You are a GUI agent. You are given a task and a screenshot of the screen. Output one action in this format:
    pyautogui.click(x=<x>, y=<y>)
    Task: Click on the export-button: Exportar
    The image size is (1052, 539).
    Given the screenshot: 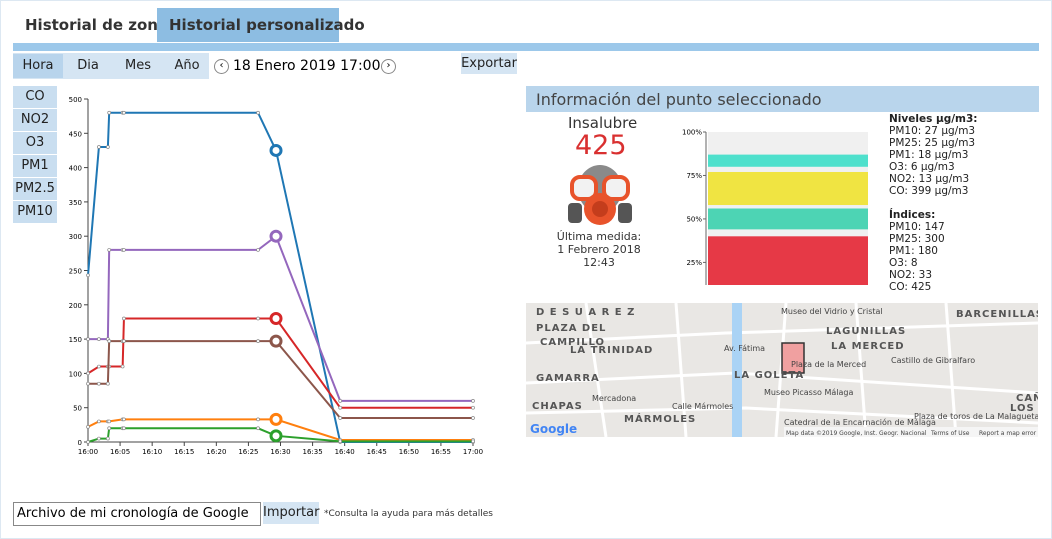 What is the action you would take?
    pyautogui.click(x=489, y=63)
    